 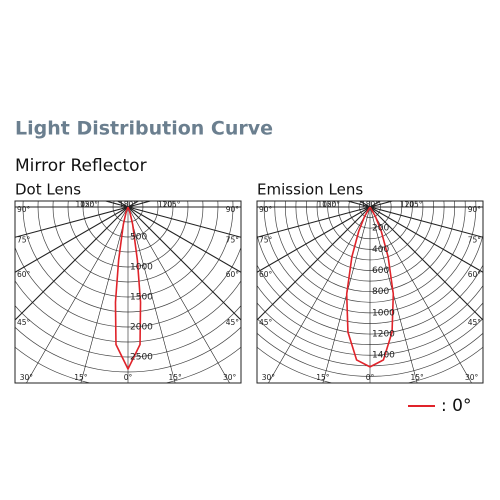 I want to click on r-tick-label: 200, so click(x=380, y=229).